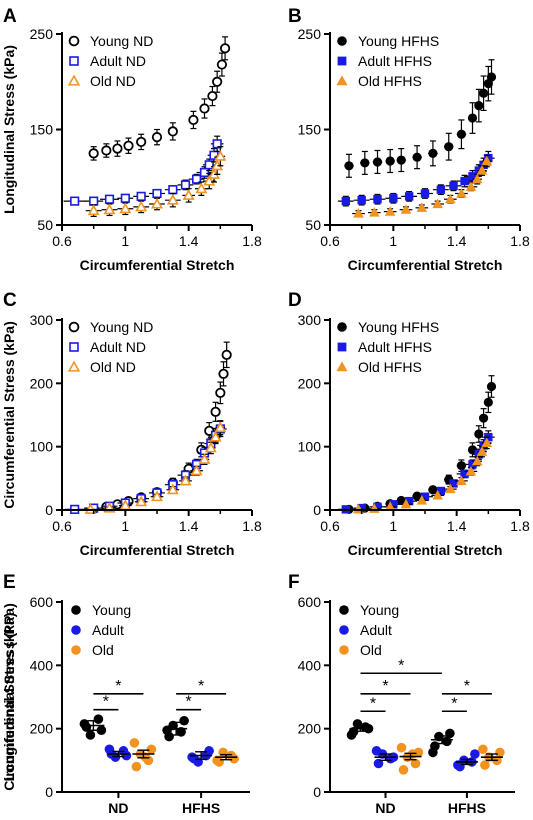  Describe the element at coordinates (425, 759) in the screenshot. I see `series-adult` at that location.